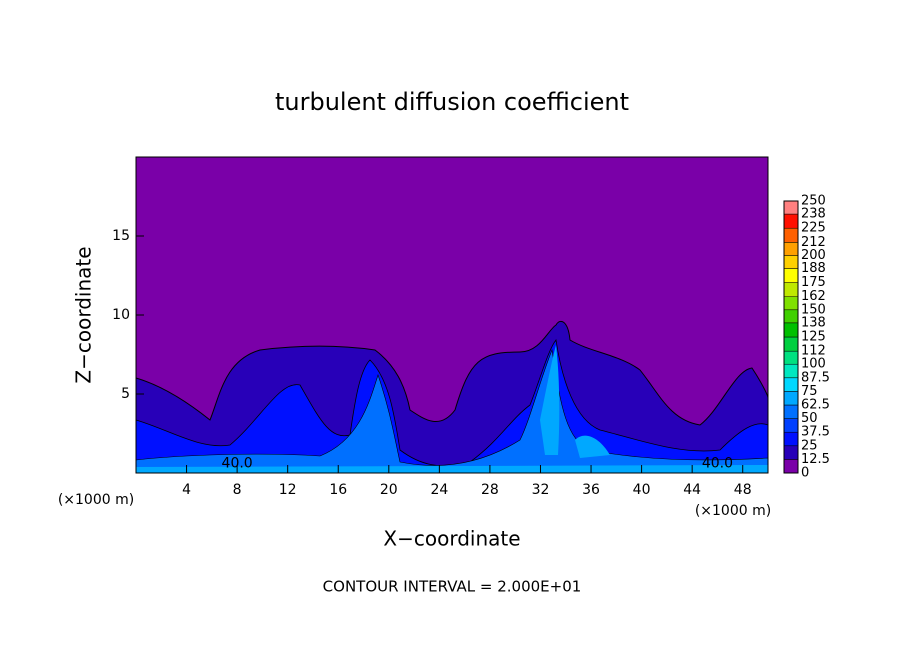  I want to click on colorbar-label: 238, so click(813, 214).